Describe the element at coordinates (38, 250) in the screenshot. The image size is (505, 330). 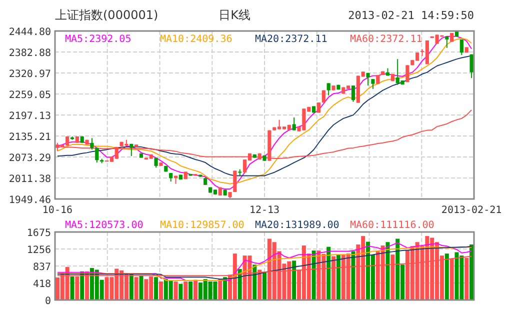
I see `y-tick-label: 1256` at that location.